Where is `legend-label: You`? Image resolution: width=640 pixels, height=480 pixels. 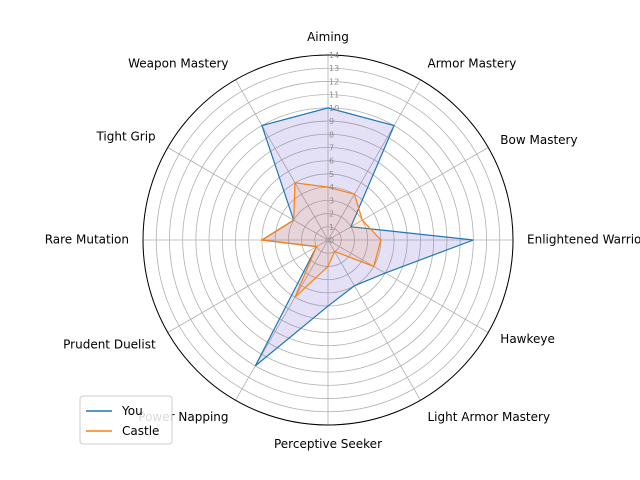 legend-label: You is located at coordinates (132, 411).